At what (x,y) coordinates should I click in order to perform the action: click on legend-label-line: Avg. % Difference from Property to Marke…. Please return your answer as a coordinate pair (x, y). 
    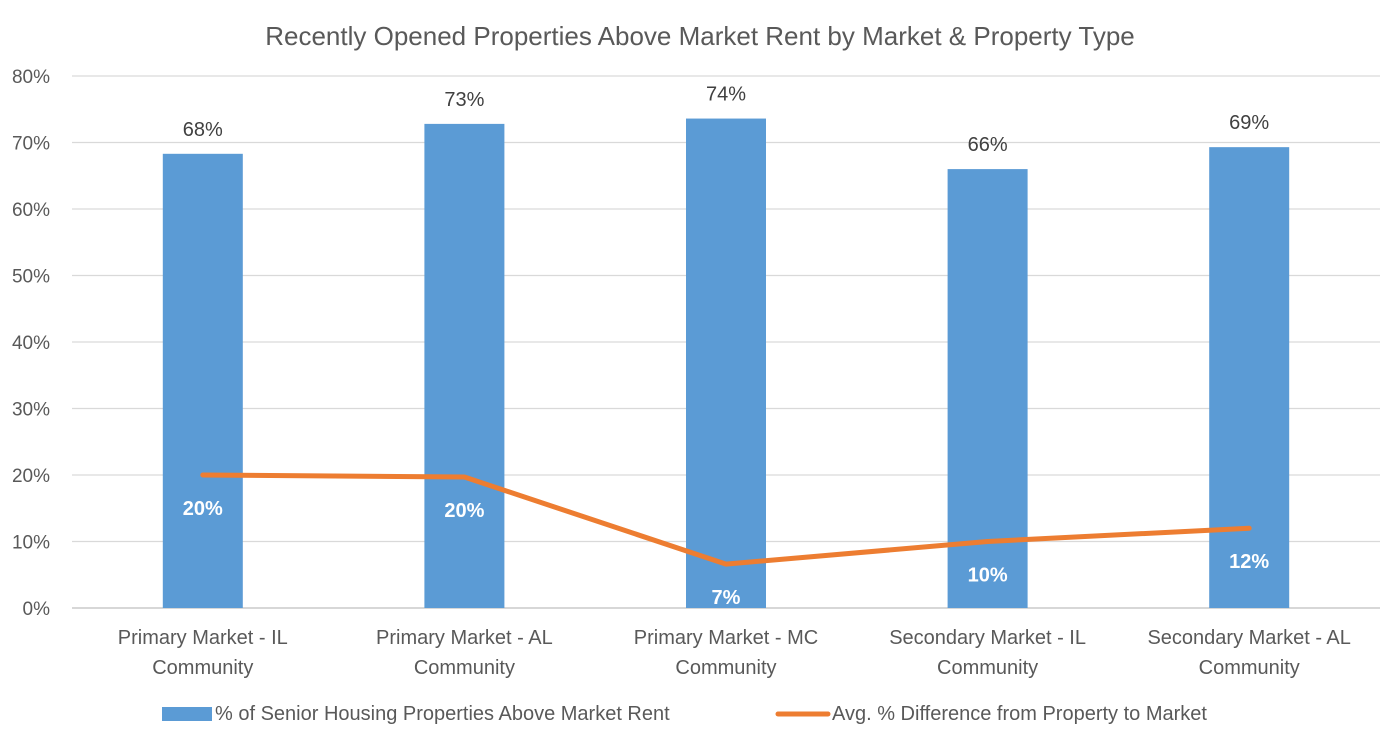
    Looking at the image, I should click on (1019, 714).